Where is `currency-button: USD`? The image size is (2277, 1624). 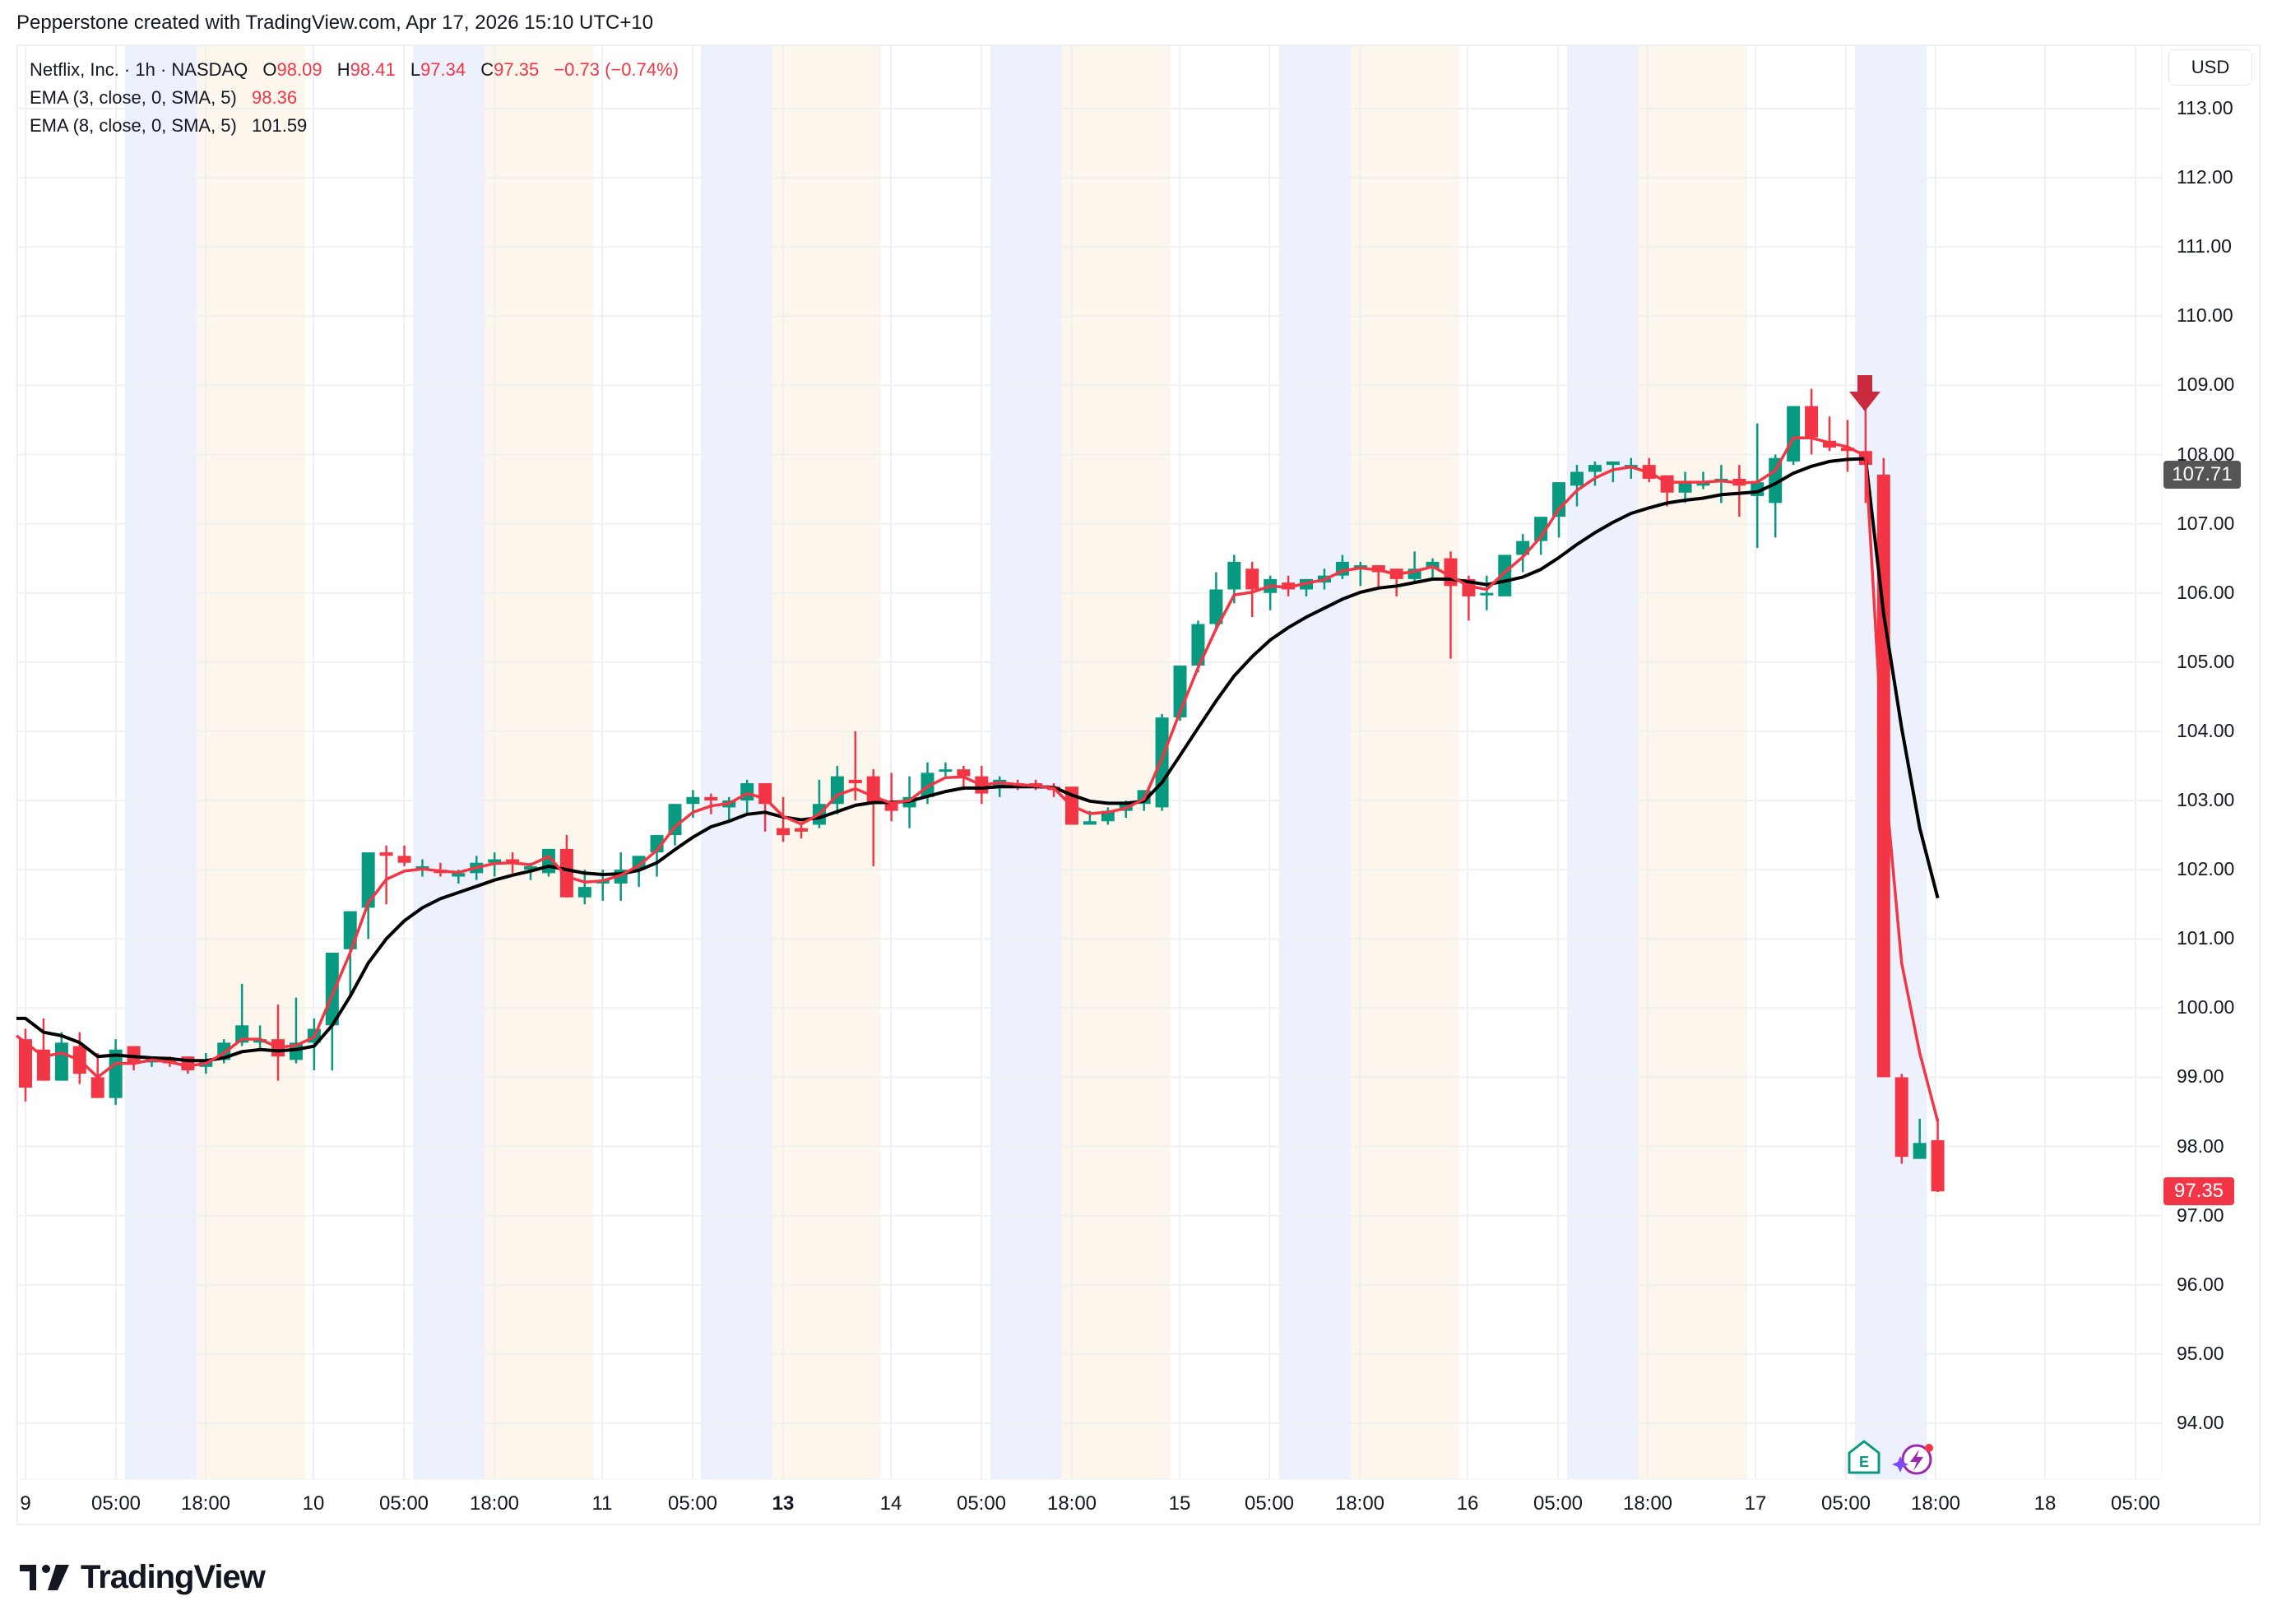 currency-button: USD is located at coordinates (2210, 67).